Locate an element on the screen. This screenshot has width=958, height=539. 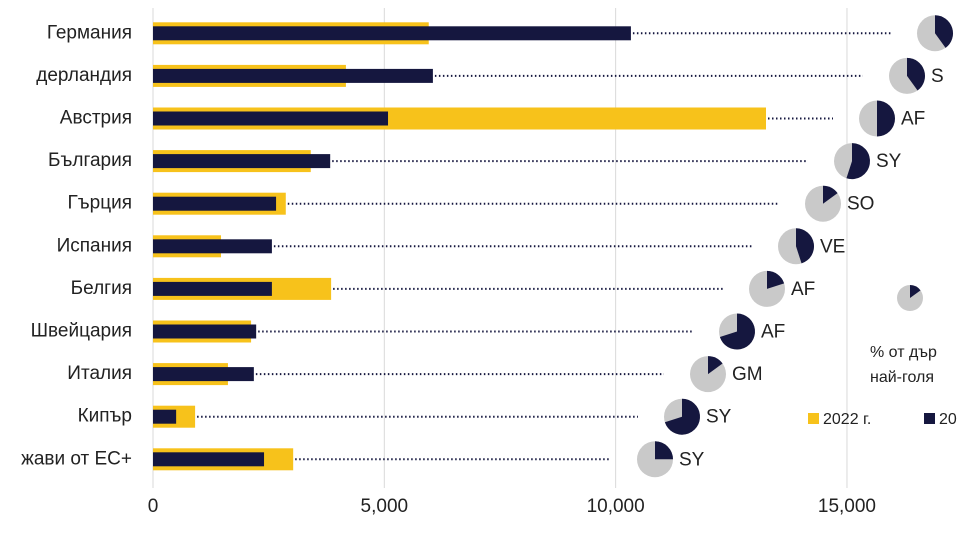
category-label: Испания is located at coordinates (94, 245).